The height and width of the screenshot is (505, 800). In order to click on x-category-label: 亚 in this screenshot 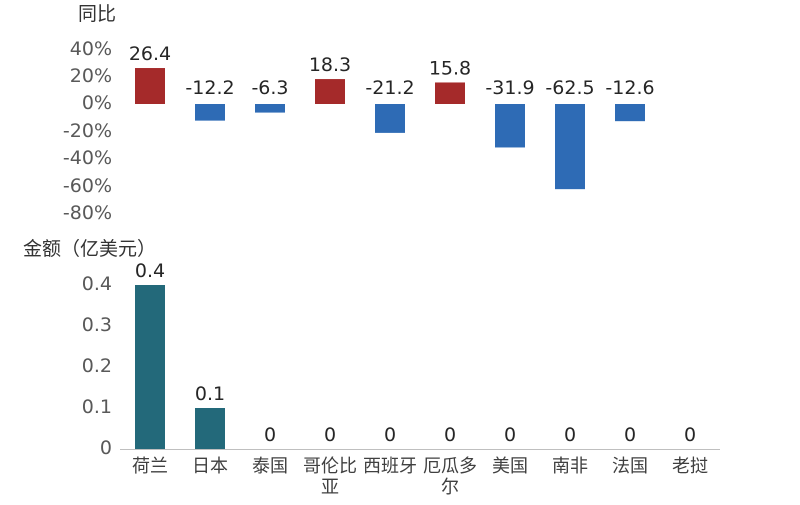, I will do `click(330, 487)`.